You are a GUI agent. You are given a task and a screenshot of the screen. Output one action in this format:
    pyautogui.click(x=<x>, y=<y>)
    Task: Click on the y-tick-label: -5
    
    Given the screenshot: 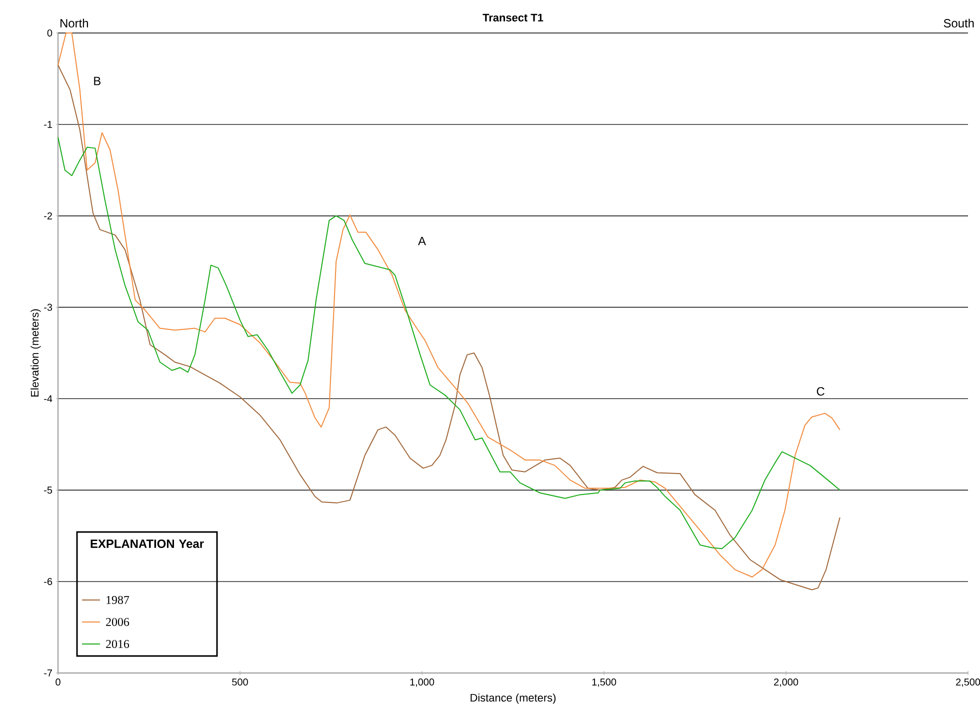 What is the action you would take?
    pyautogui.click(x=48, y=490)
    